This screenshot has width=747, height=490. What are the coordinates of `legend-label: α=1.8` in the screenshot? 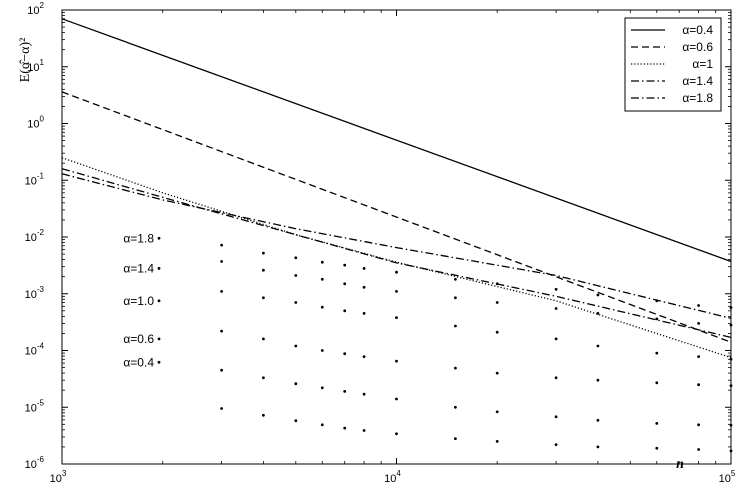 It's located at (697, 98).